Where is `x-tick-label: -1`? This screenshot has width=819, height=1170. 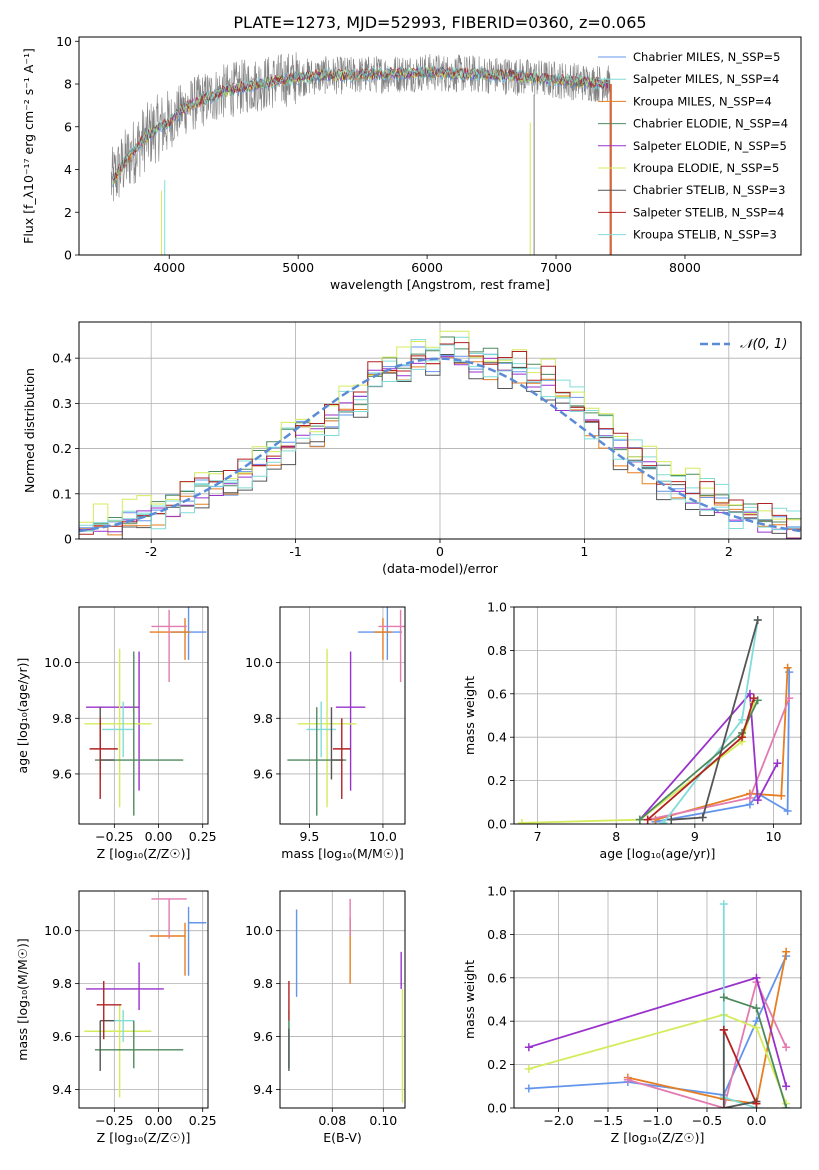 x-tick-label: -1 is located at coordinates (295, 551).